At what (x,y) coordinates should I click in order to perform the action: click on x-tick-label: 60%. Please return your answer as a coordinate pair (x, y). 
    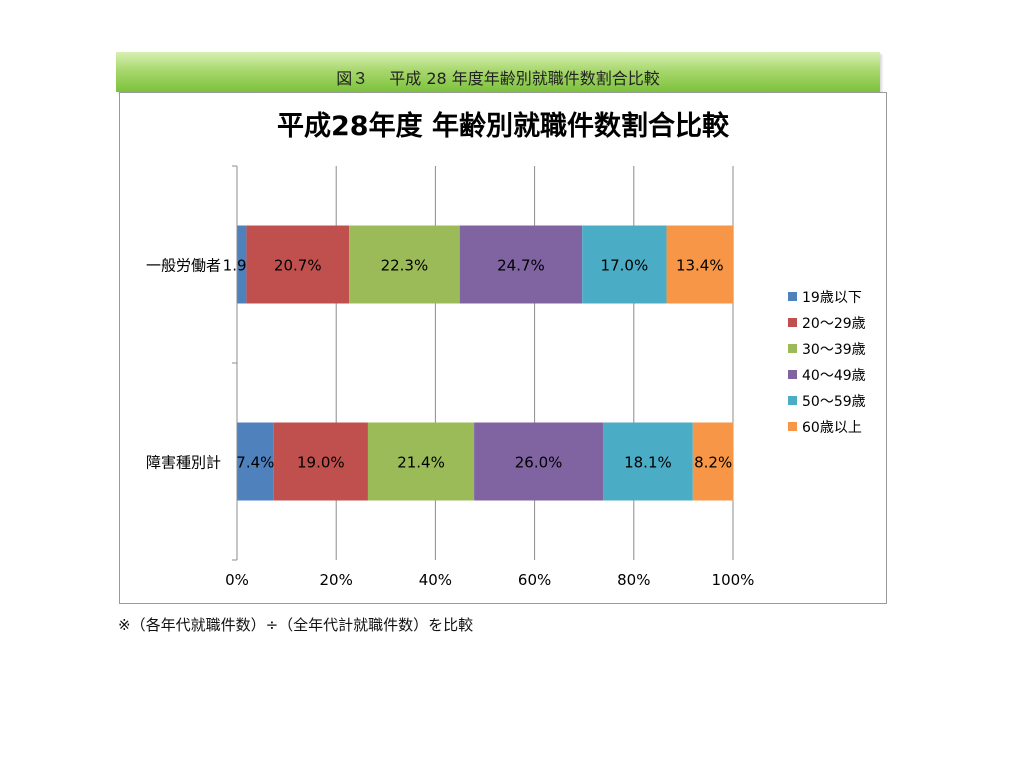
    Looking at the image, I should click on (534, 580).